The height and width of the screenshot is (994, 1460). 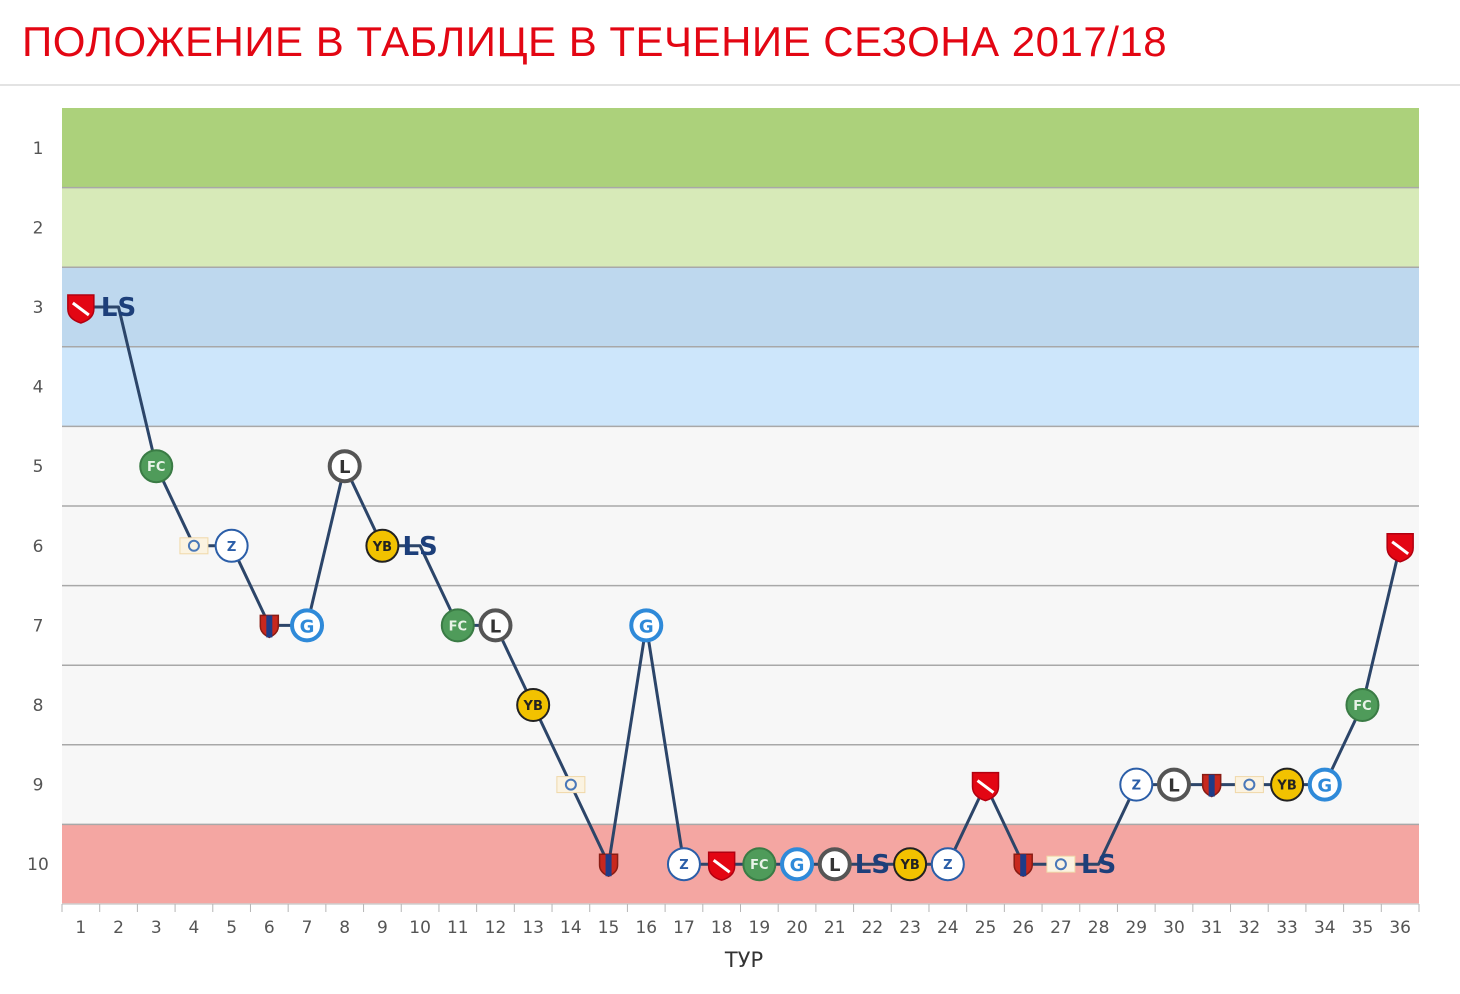 I want to click on x-tick-label: 15, so click(x=609, y=928).